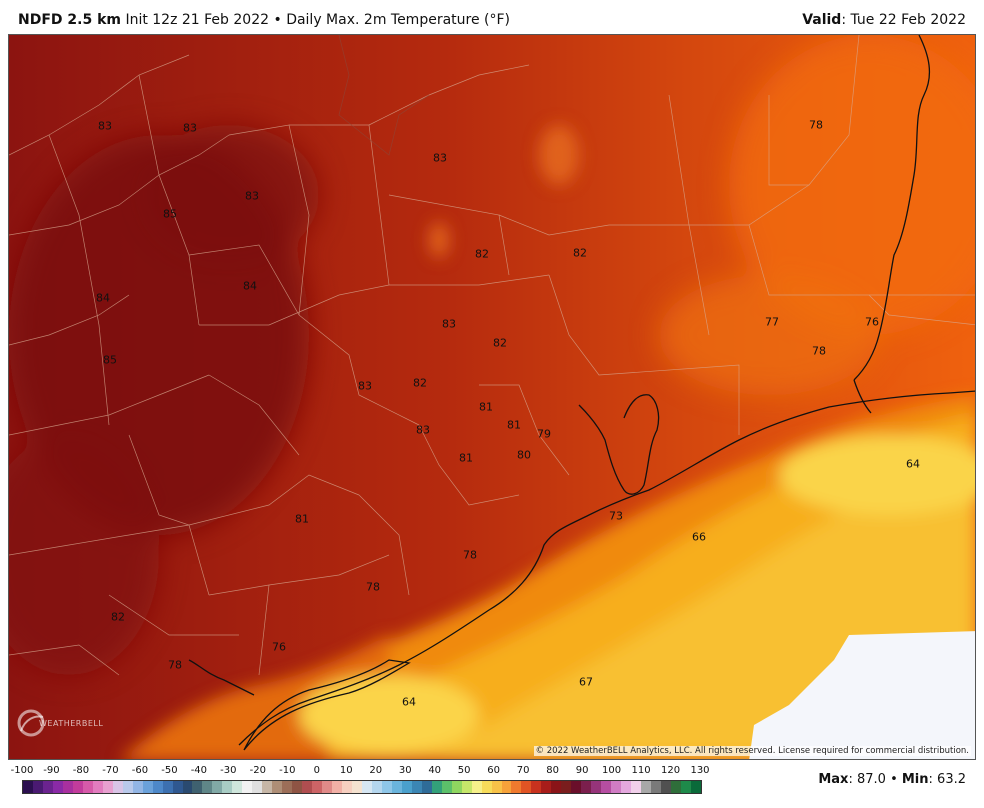 The width and height of the screenshot is (984, 808). I want to click on valid-label: Valid, so click(822, 20).